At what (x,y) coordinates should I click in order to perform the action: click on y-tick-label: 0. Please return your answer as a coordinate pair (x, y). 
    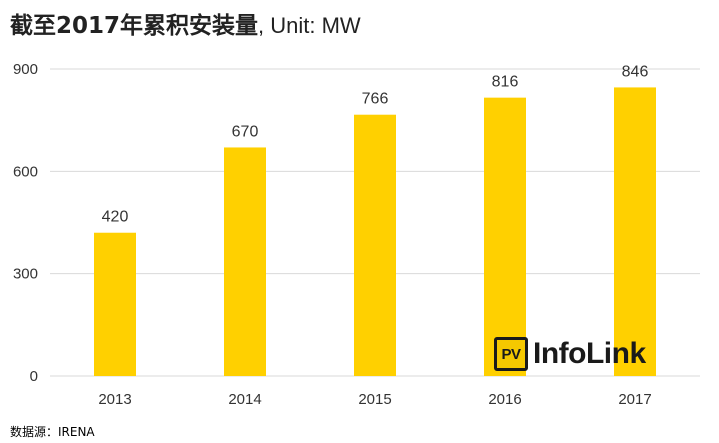
    Looking at the image, I should click on (34, 376).